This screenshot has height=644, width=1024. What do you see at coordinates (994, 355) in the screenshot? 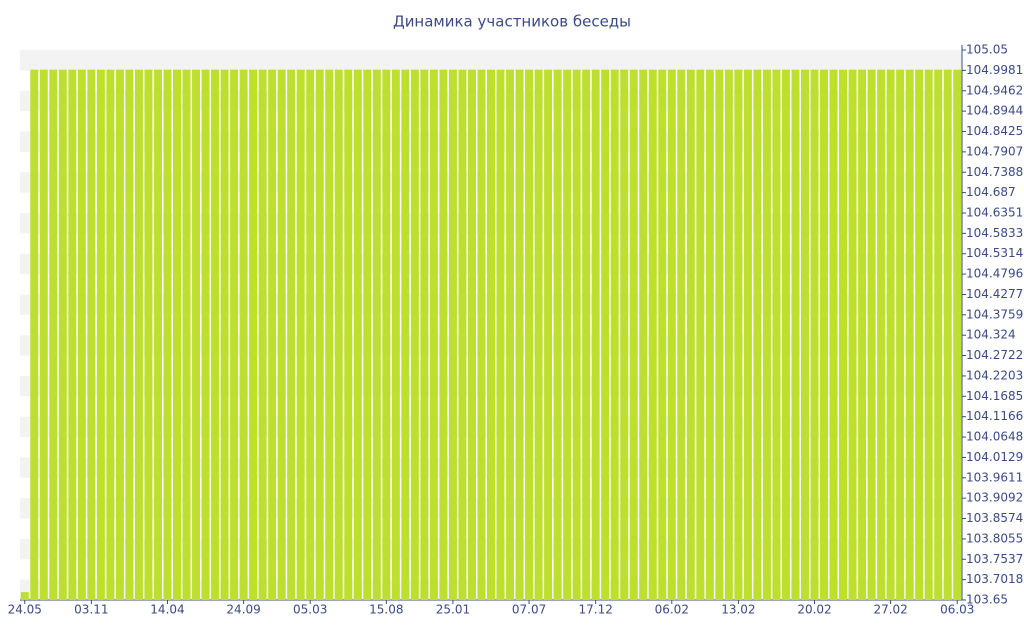
I see `y-tick-label: 104.2722` at bounding box center [994, 355].